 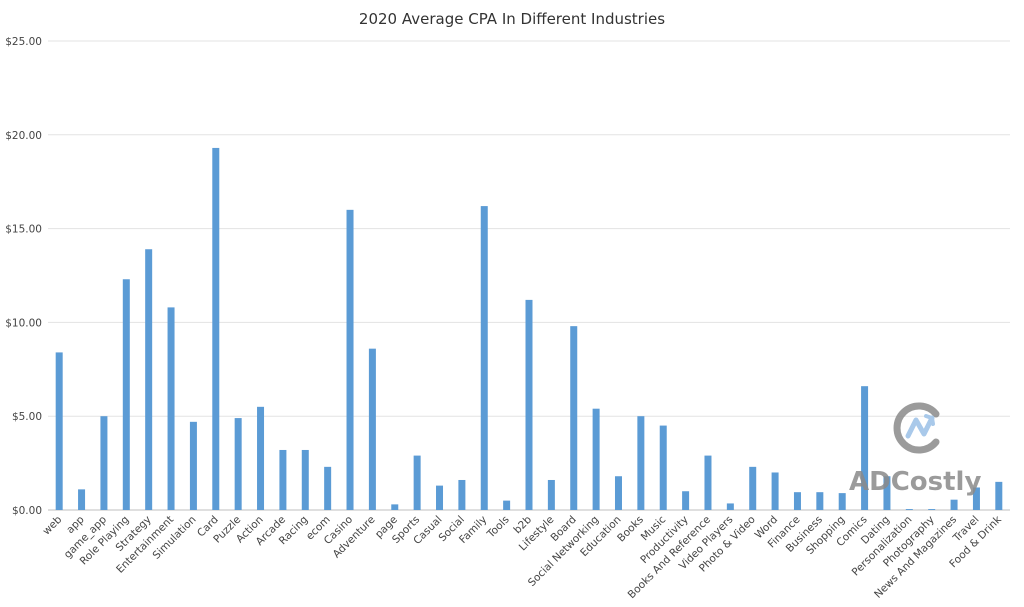 I want to click on x-tick-label: Books, so click(x=630, y=529).